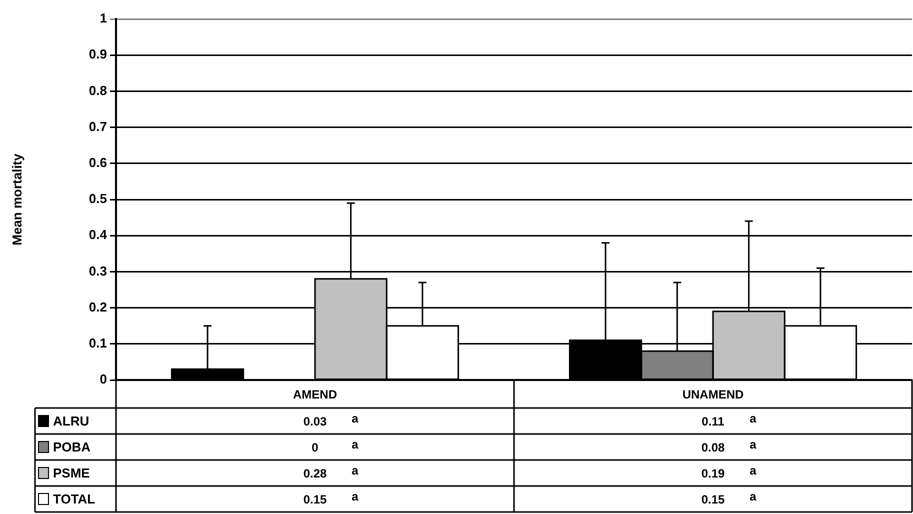 The width and height of the screenshot is (913, 514). Describe the element at coordinates (103, 379) in the screenshot. I see `y-tick-label: 0` at that location.